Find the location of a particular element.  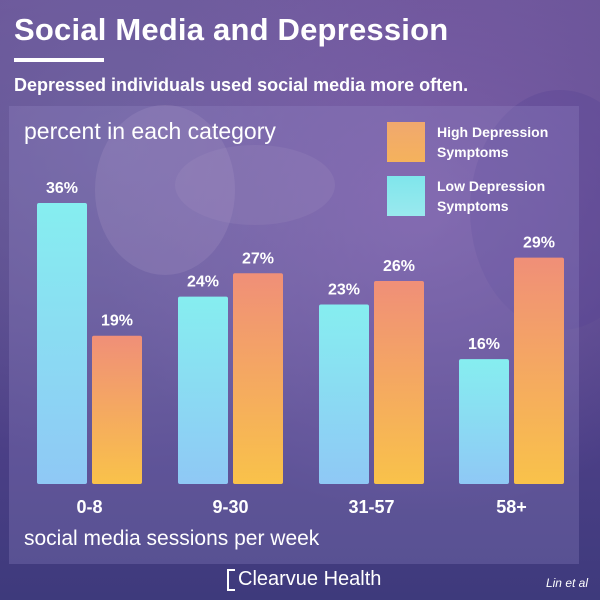

data-label-high-31-57: 26% is located at coordinates (399, 266).